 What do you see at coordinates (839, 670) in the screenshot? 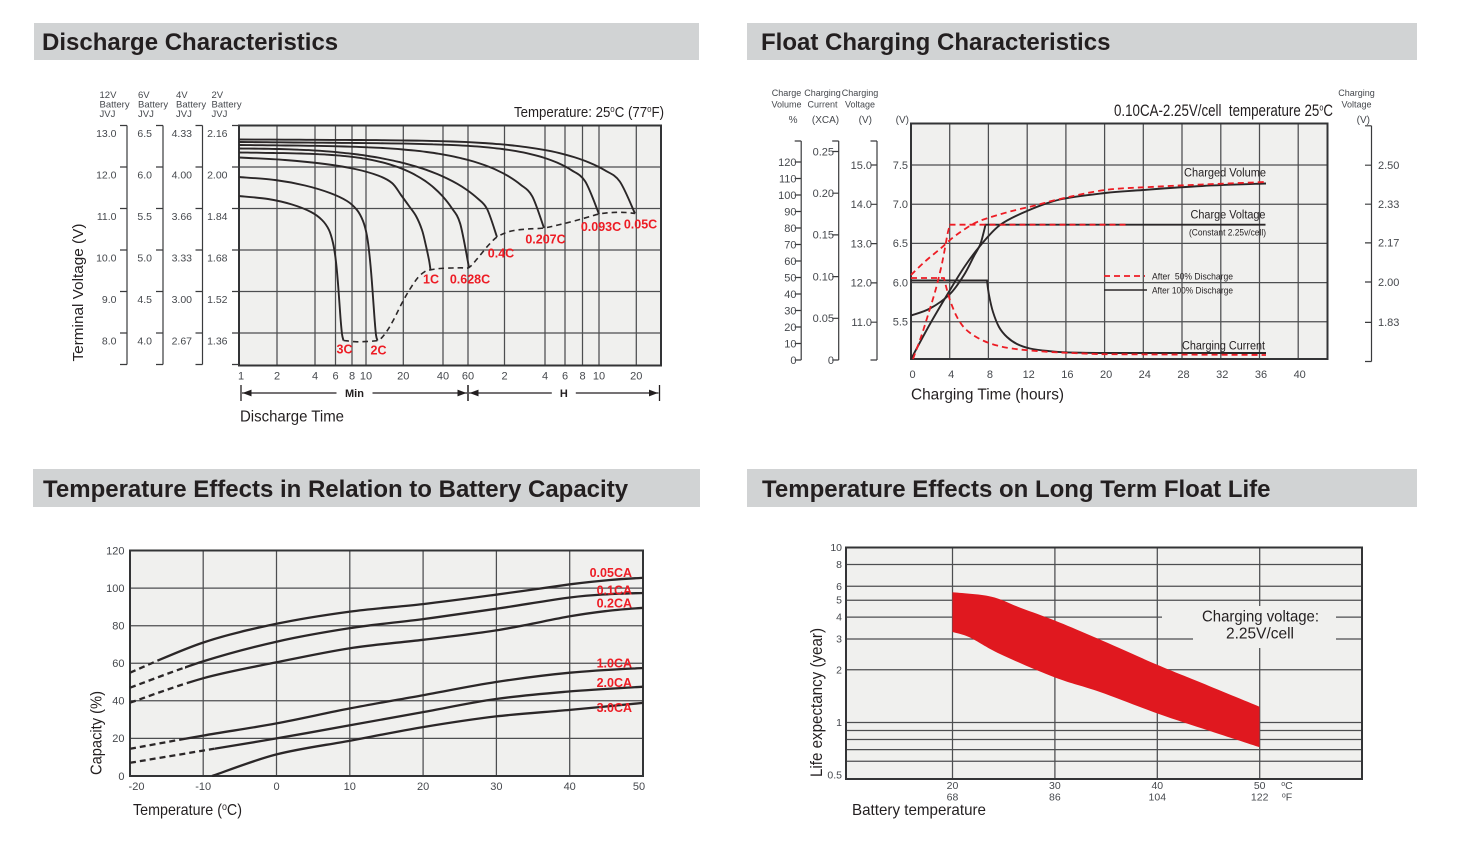
I see `svg-text: 2` at bounding box center [839, 670].